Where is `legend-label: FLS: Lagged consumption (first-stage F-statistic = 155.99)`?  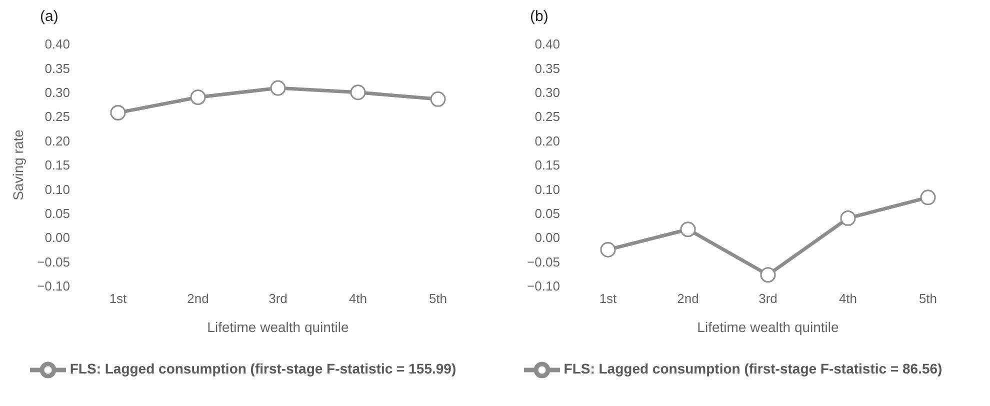
legend-label: FLS: Lagged consumption (first-stage F-statistic = 155.99) is located at coordinates (263, 368).